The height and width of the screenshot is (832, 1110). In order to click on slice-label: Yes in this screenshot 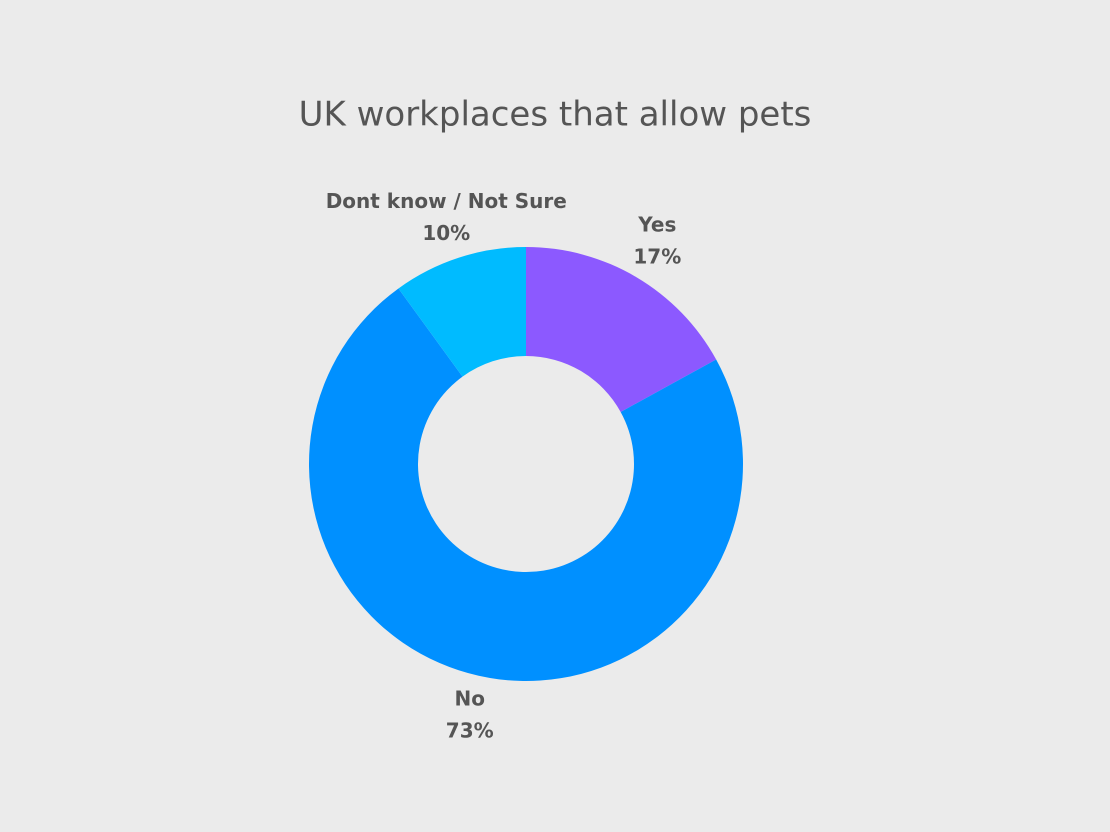, I will do `click(656, 224)`.